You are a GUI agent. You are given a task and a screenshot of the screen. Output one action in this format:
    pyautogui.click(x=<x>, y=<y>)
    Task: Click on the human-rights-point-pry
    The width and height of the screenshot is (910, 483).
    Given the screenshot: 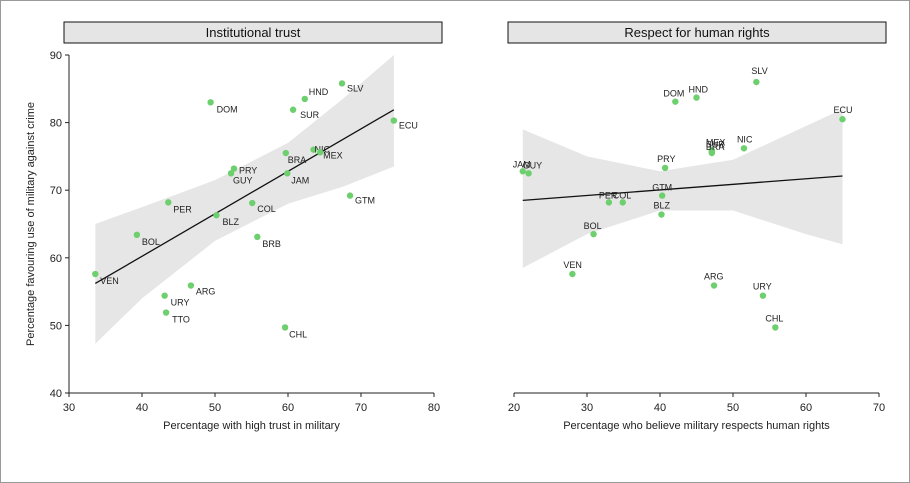 What is the action you would take?
    pyautogui.click(x=665, y=168)
    